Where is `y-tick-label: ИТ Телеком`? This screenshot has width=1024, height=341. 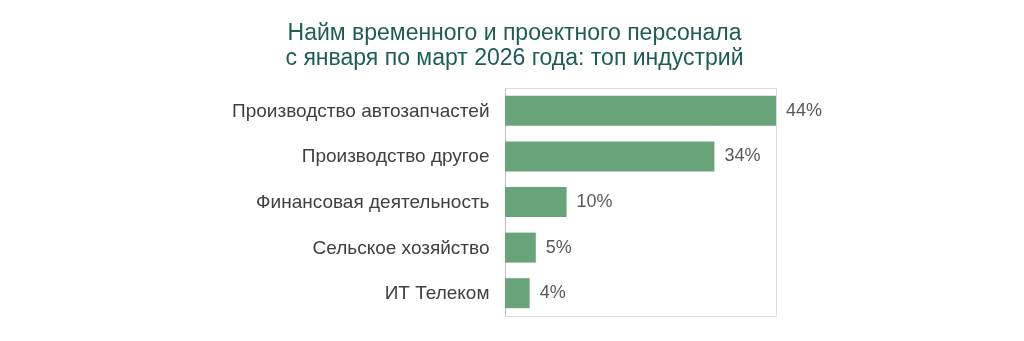 y-tick-label: ИТ Телеком is located at coordinates (437, 293).